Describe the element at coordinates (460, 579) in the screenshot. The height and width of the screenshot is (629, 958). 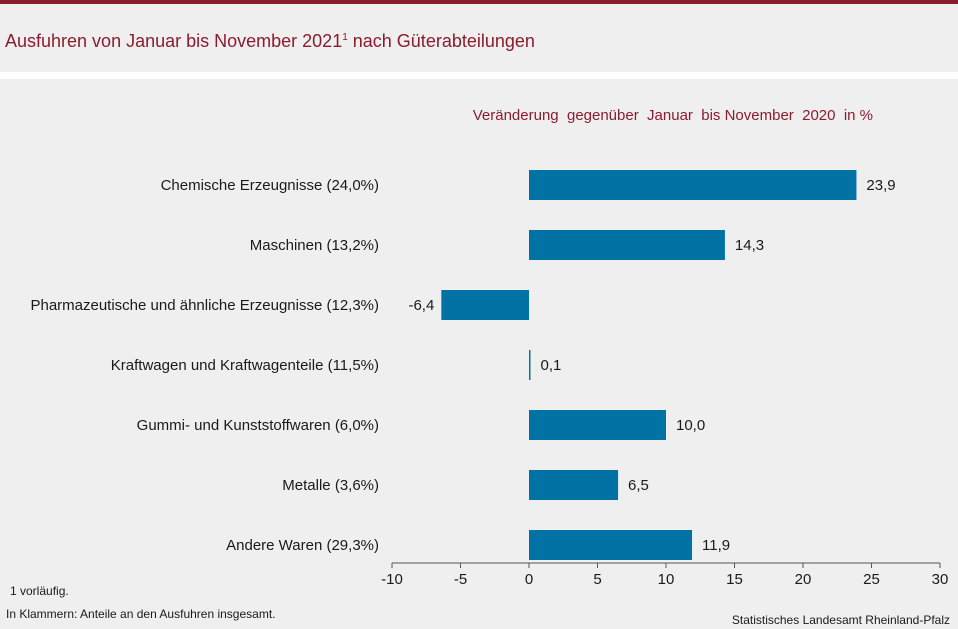
I see `x-tick-label: -5` at that location.